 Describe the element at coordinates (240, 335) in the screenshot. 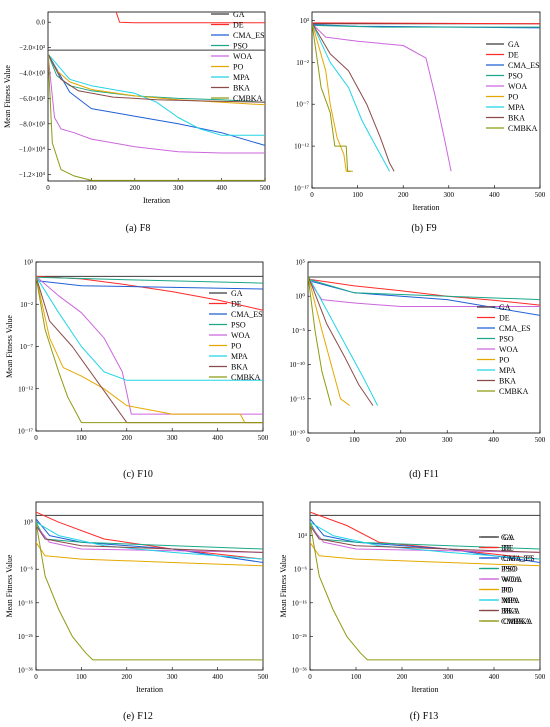

I see `legend-label: WOA` at that location.